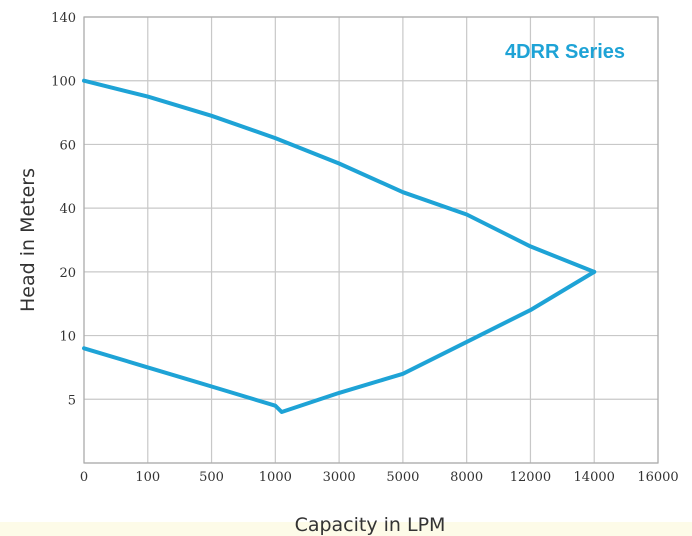 The image size is (692, 536). Describe the element at coordinates (211, 477) in the screenshot. I see `x-tick-label: 500` at that location.